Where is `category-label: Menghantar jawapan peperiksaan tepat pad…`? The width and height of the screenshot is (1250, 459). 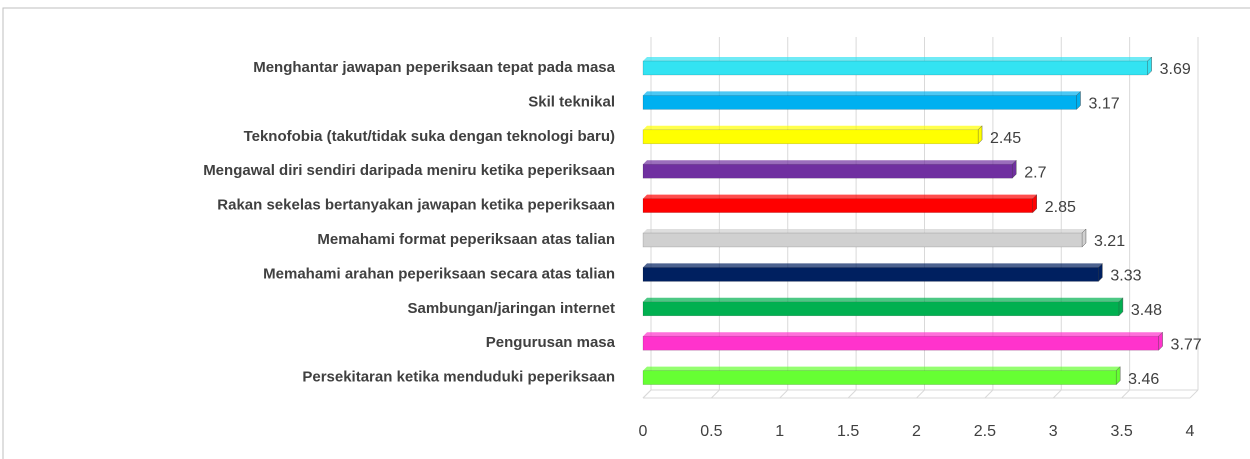
category-label: Menghantar jawapan peperiksaan tepat pad… is located at coordinates (434, 67).